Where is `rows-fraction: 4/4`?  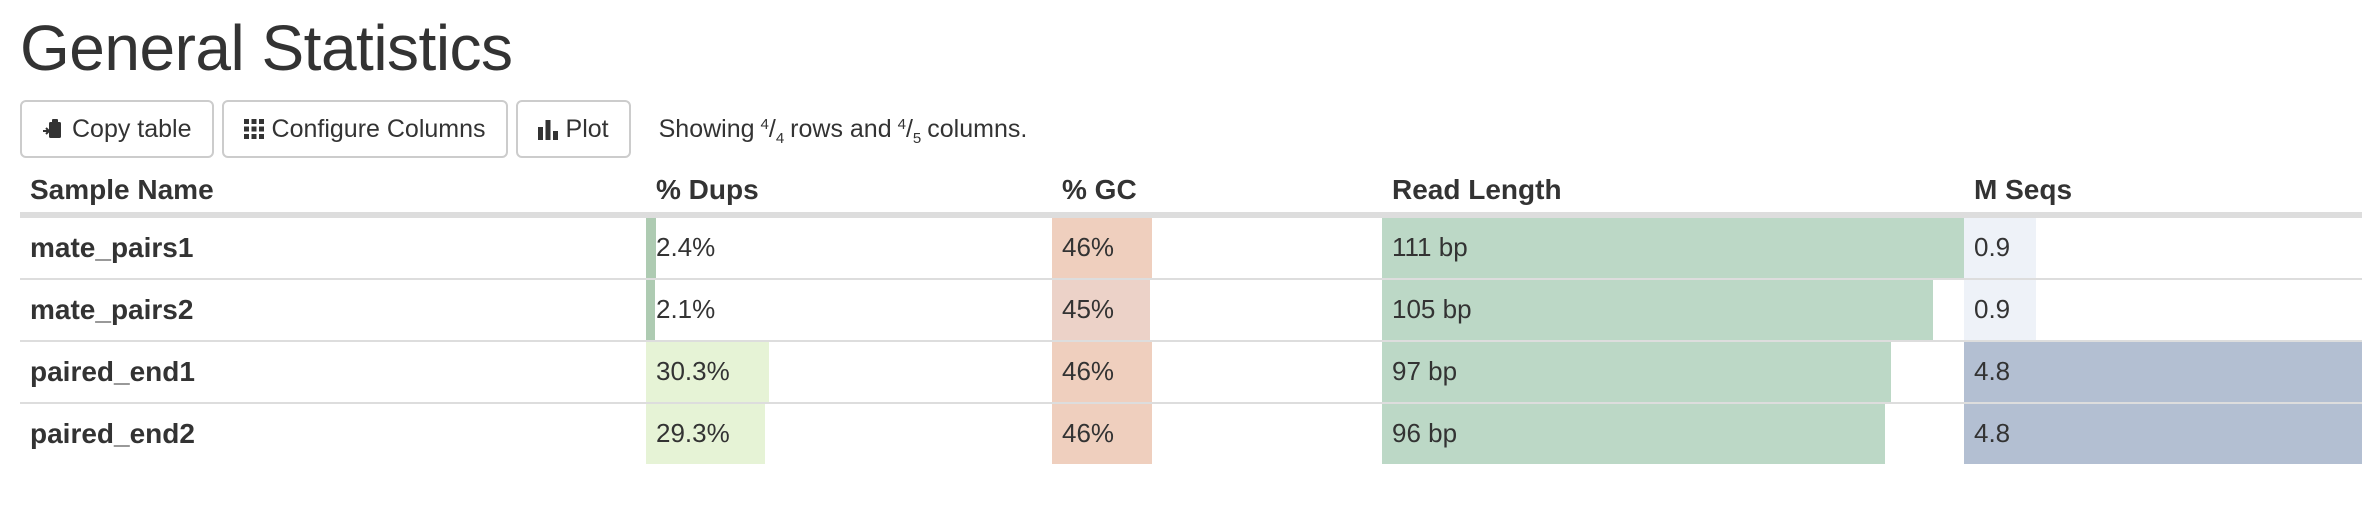 rows-fraction: 4/4 is located at coordinates (772, 130).